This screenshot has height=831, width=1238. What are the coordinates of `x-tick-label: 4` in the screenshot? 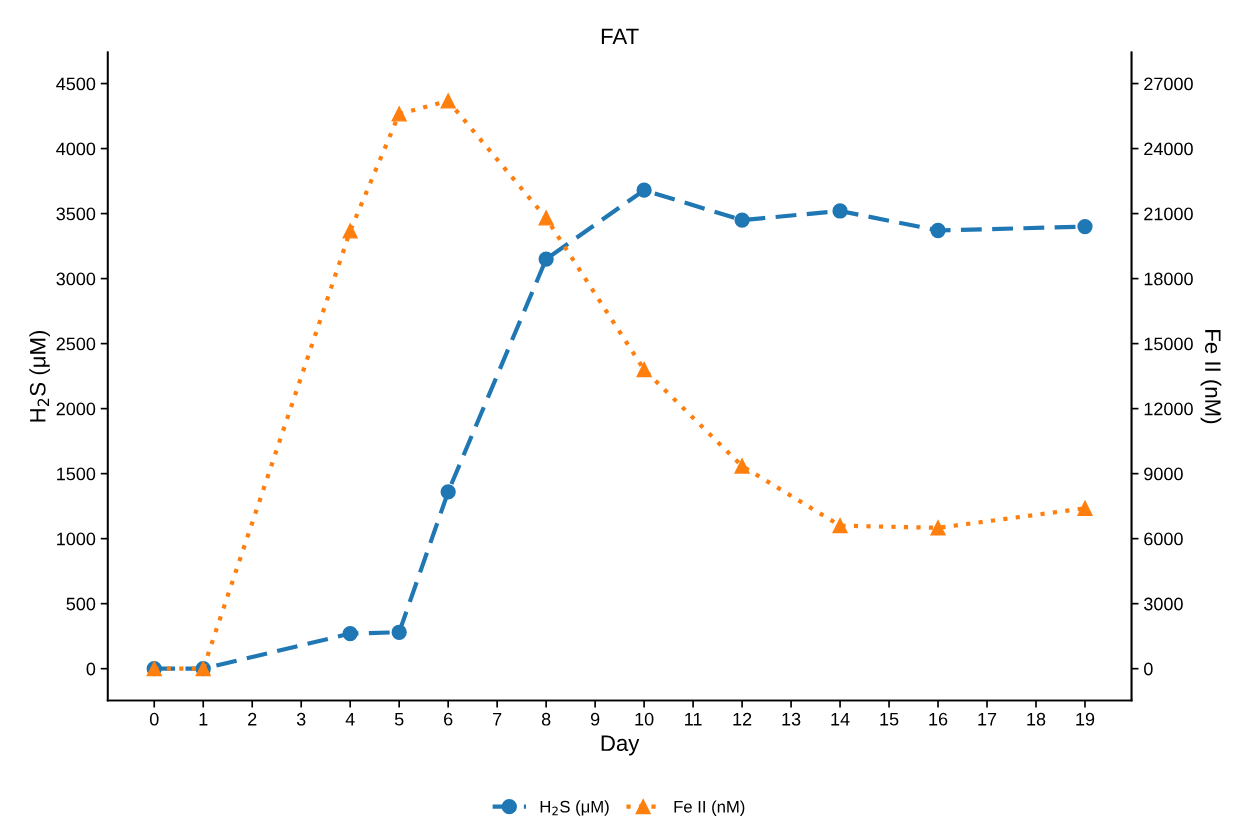 It's located at (350, 719).